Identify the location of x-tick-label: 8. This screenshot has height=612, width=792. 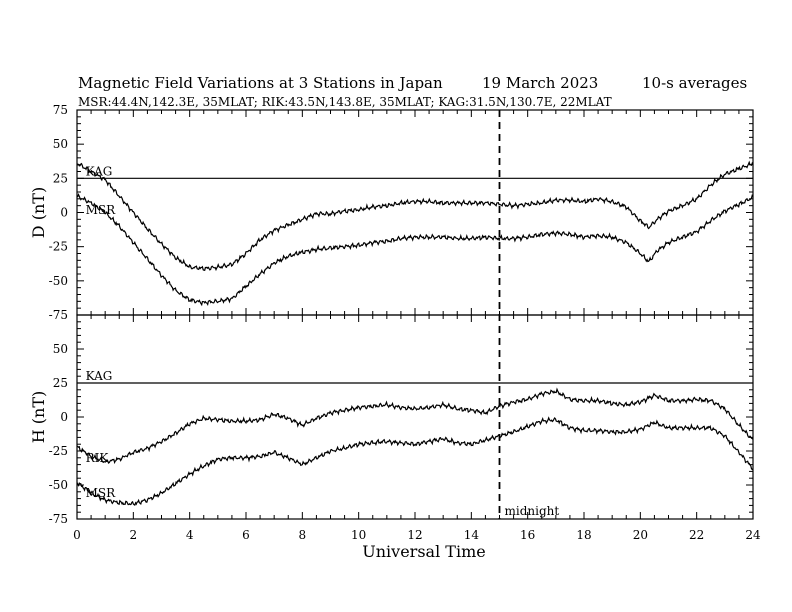
(303, 535).